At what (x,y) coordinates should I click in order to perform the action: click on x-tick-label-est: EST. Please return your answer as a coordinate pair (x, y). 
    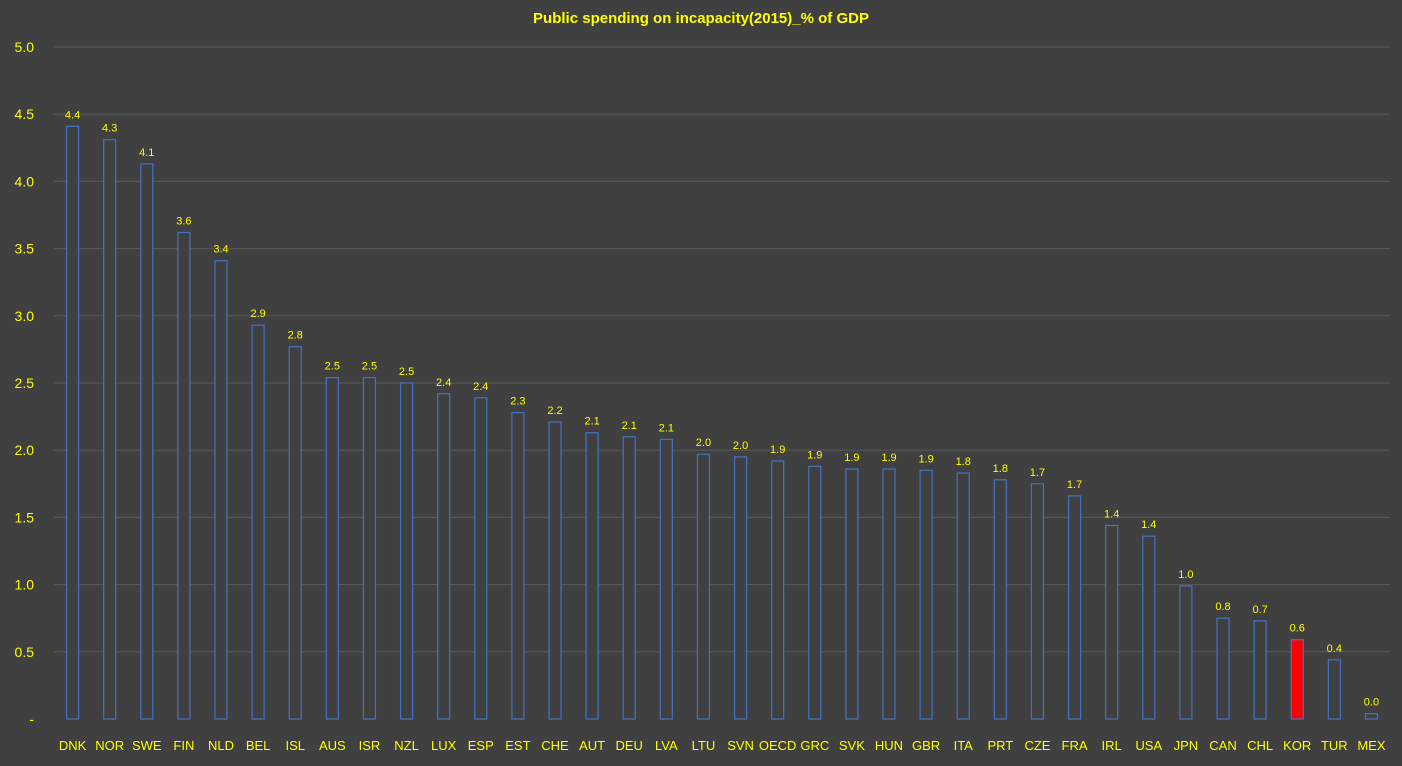
    Looking at the image, I should click on (517, 745).